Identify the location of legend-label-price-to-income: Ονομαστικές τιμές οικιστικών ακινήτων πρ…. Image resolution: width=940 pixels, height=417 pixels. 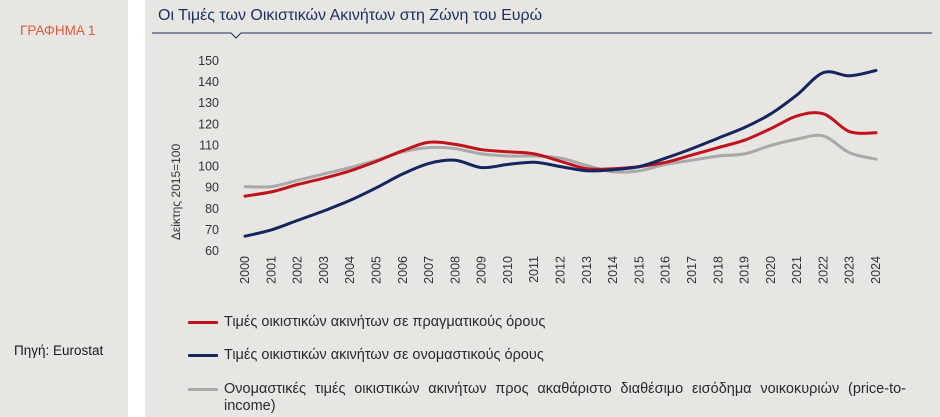
(565, 397).